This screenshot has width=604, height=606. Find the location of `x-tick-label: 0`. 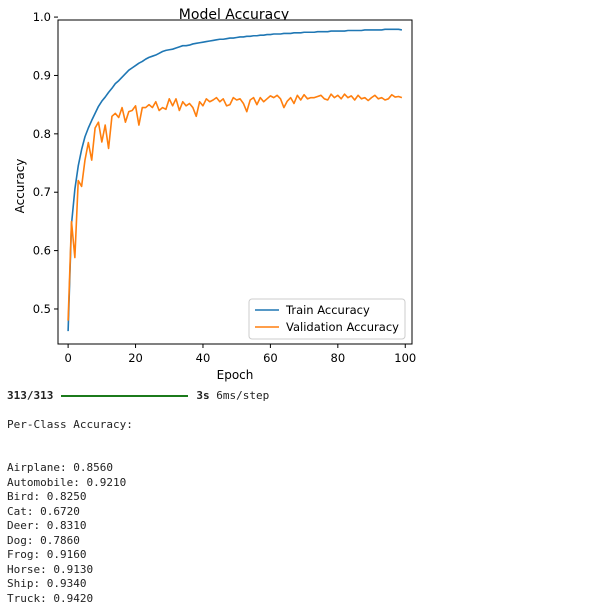

x-tick-label: 0 is located at coordinates (67, 358).